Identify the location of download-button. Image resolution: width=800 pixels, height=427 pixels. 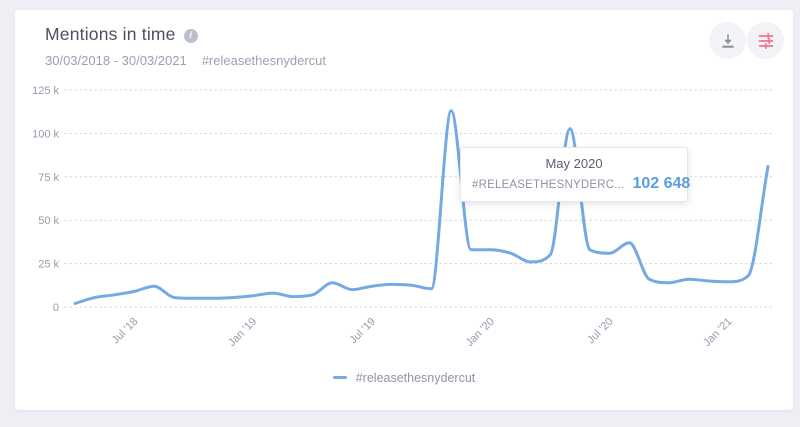
(727, 40).